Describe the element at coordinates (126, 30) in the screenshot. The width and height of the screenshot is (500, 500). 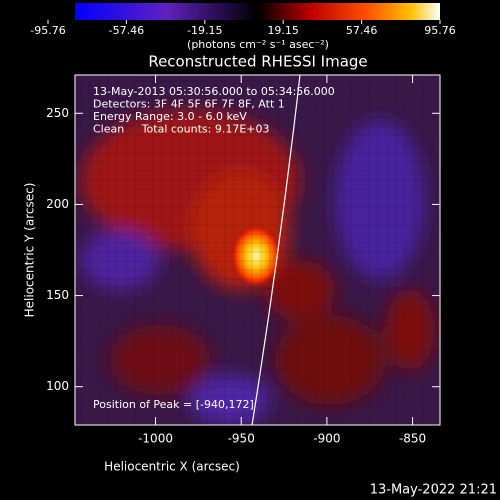
I see `colorbar-tick-label: -57.46` at that location.